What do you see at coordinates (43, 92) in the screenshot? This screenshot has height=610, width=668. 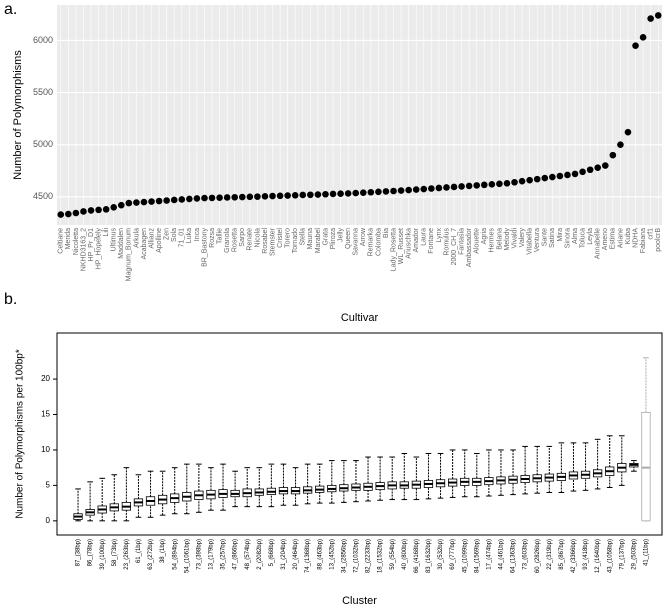 I see `y-tick-label: 5500` at bounding box center [43, 92].